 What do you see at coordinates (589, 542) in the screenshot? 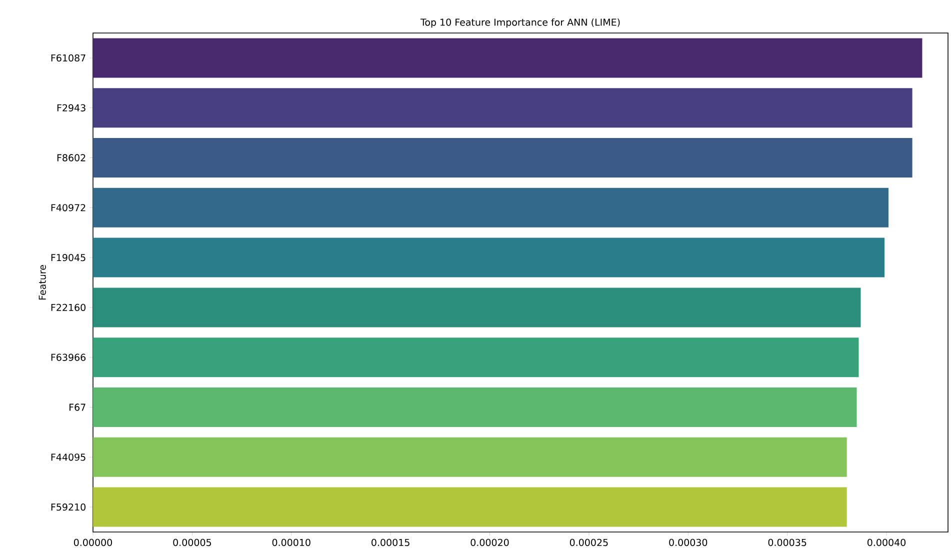
I see `x-tick-label: 0.00025` at bounding box center [589, 542].